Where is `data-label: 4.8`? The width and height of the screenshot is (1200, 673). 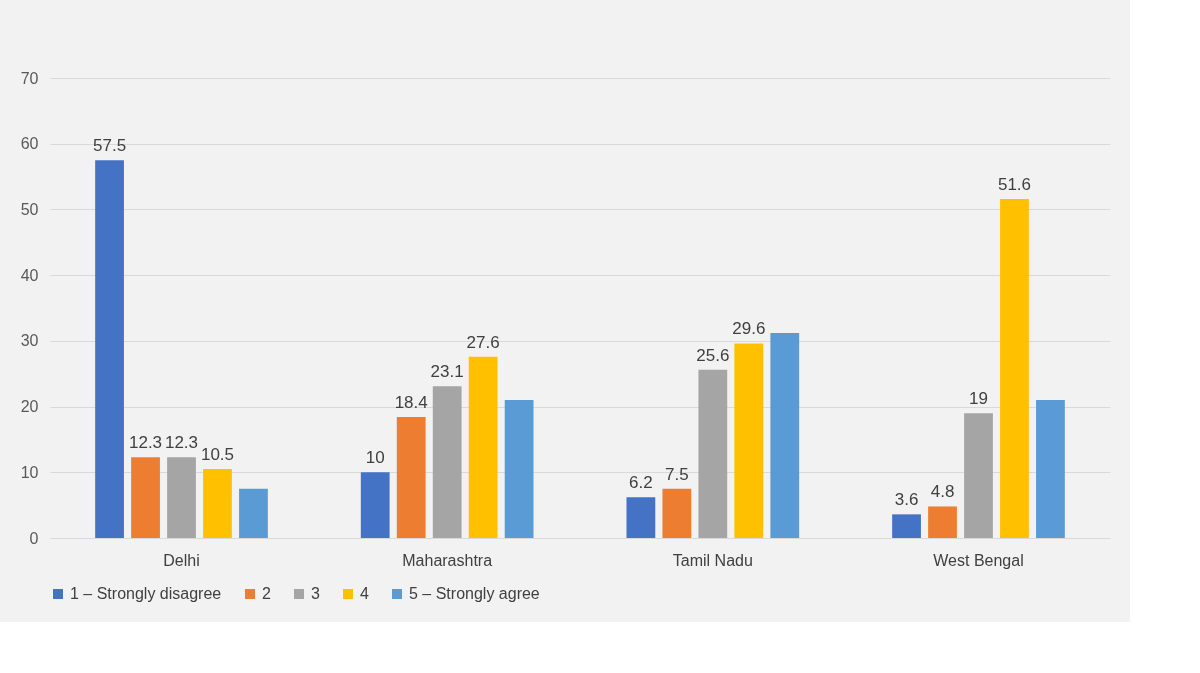
data-label: 4.8 is located at coordinates (942, 492).